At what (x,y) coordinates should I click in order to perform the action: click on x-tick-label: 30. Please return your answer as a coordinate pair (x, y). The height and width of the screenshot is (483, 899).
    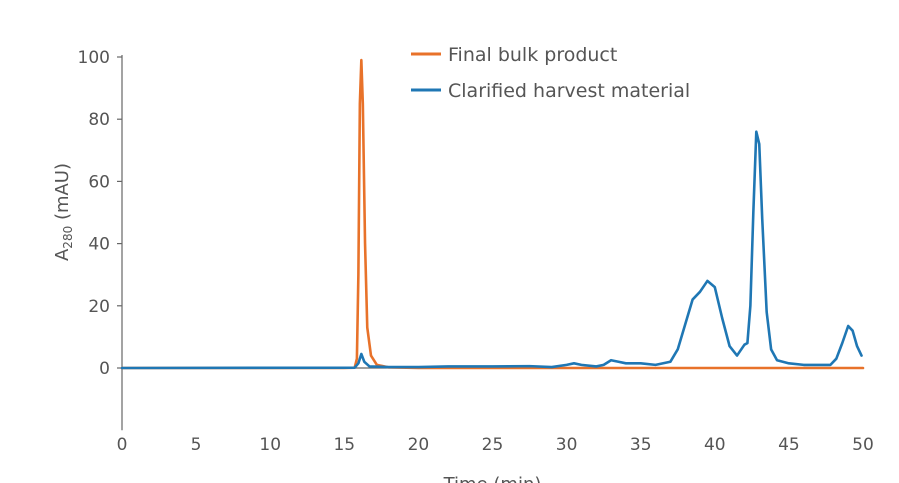
    Looking at the image, I should click on (567, 445).